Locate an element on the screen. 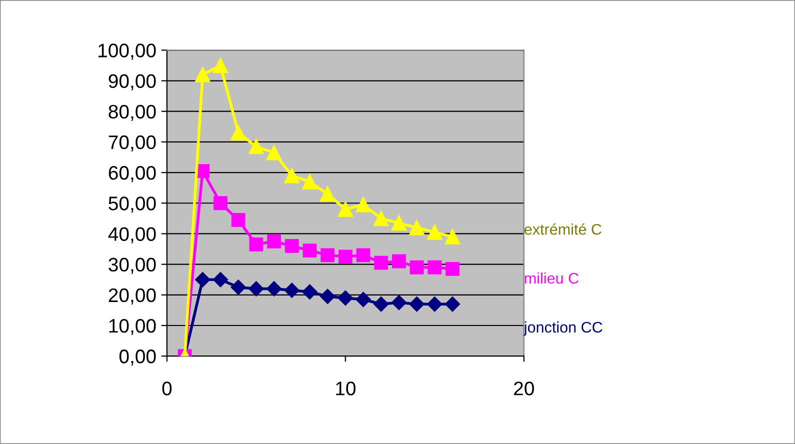  y-tick-label: 50,00 is located at coordinates (132, 204).